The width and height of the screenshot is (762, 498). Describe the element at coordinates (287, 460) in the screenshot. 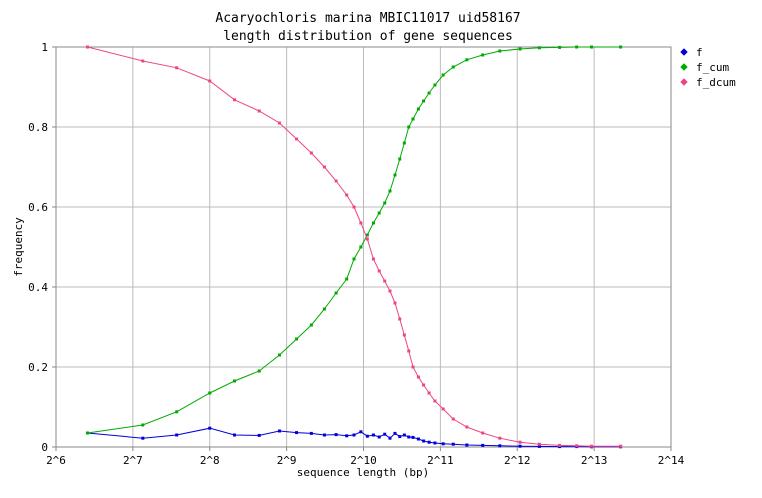

I see `x-tick-label: 2^9` at that location.